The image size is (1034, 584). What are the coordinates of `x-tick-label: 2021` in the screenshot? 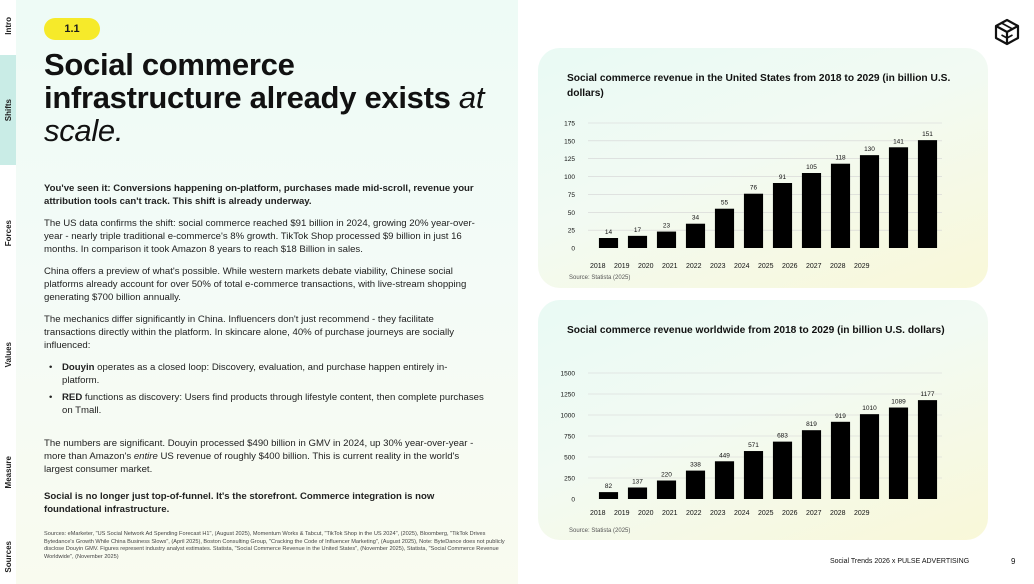 It's located at (670, 266).